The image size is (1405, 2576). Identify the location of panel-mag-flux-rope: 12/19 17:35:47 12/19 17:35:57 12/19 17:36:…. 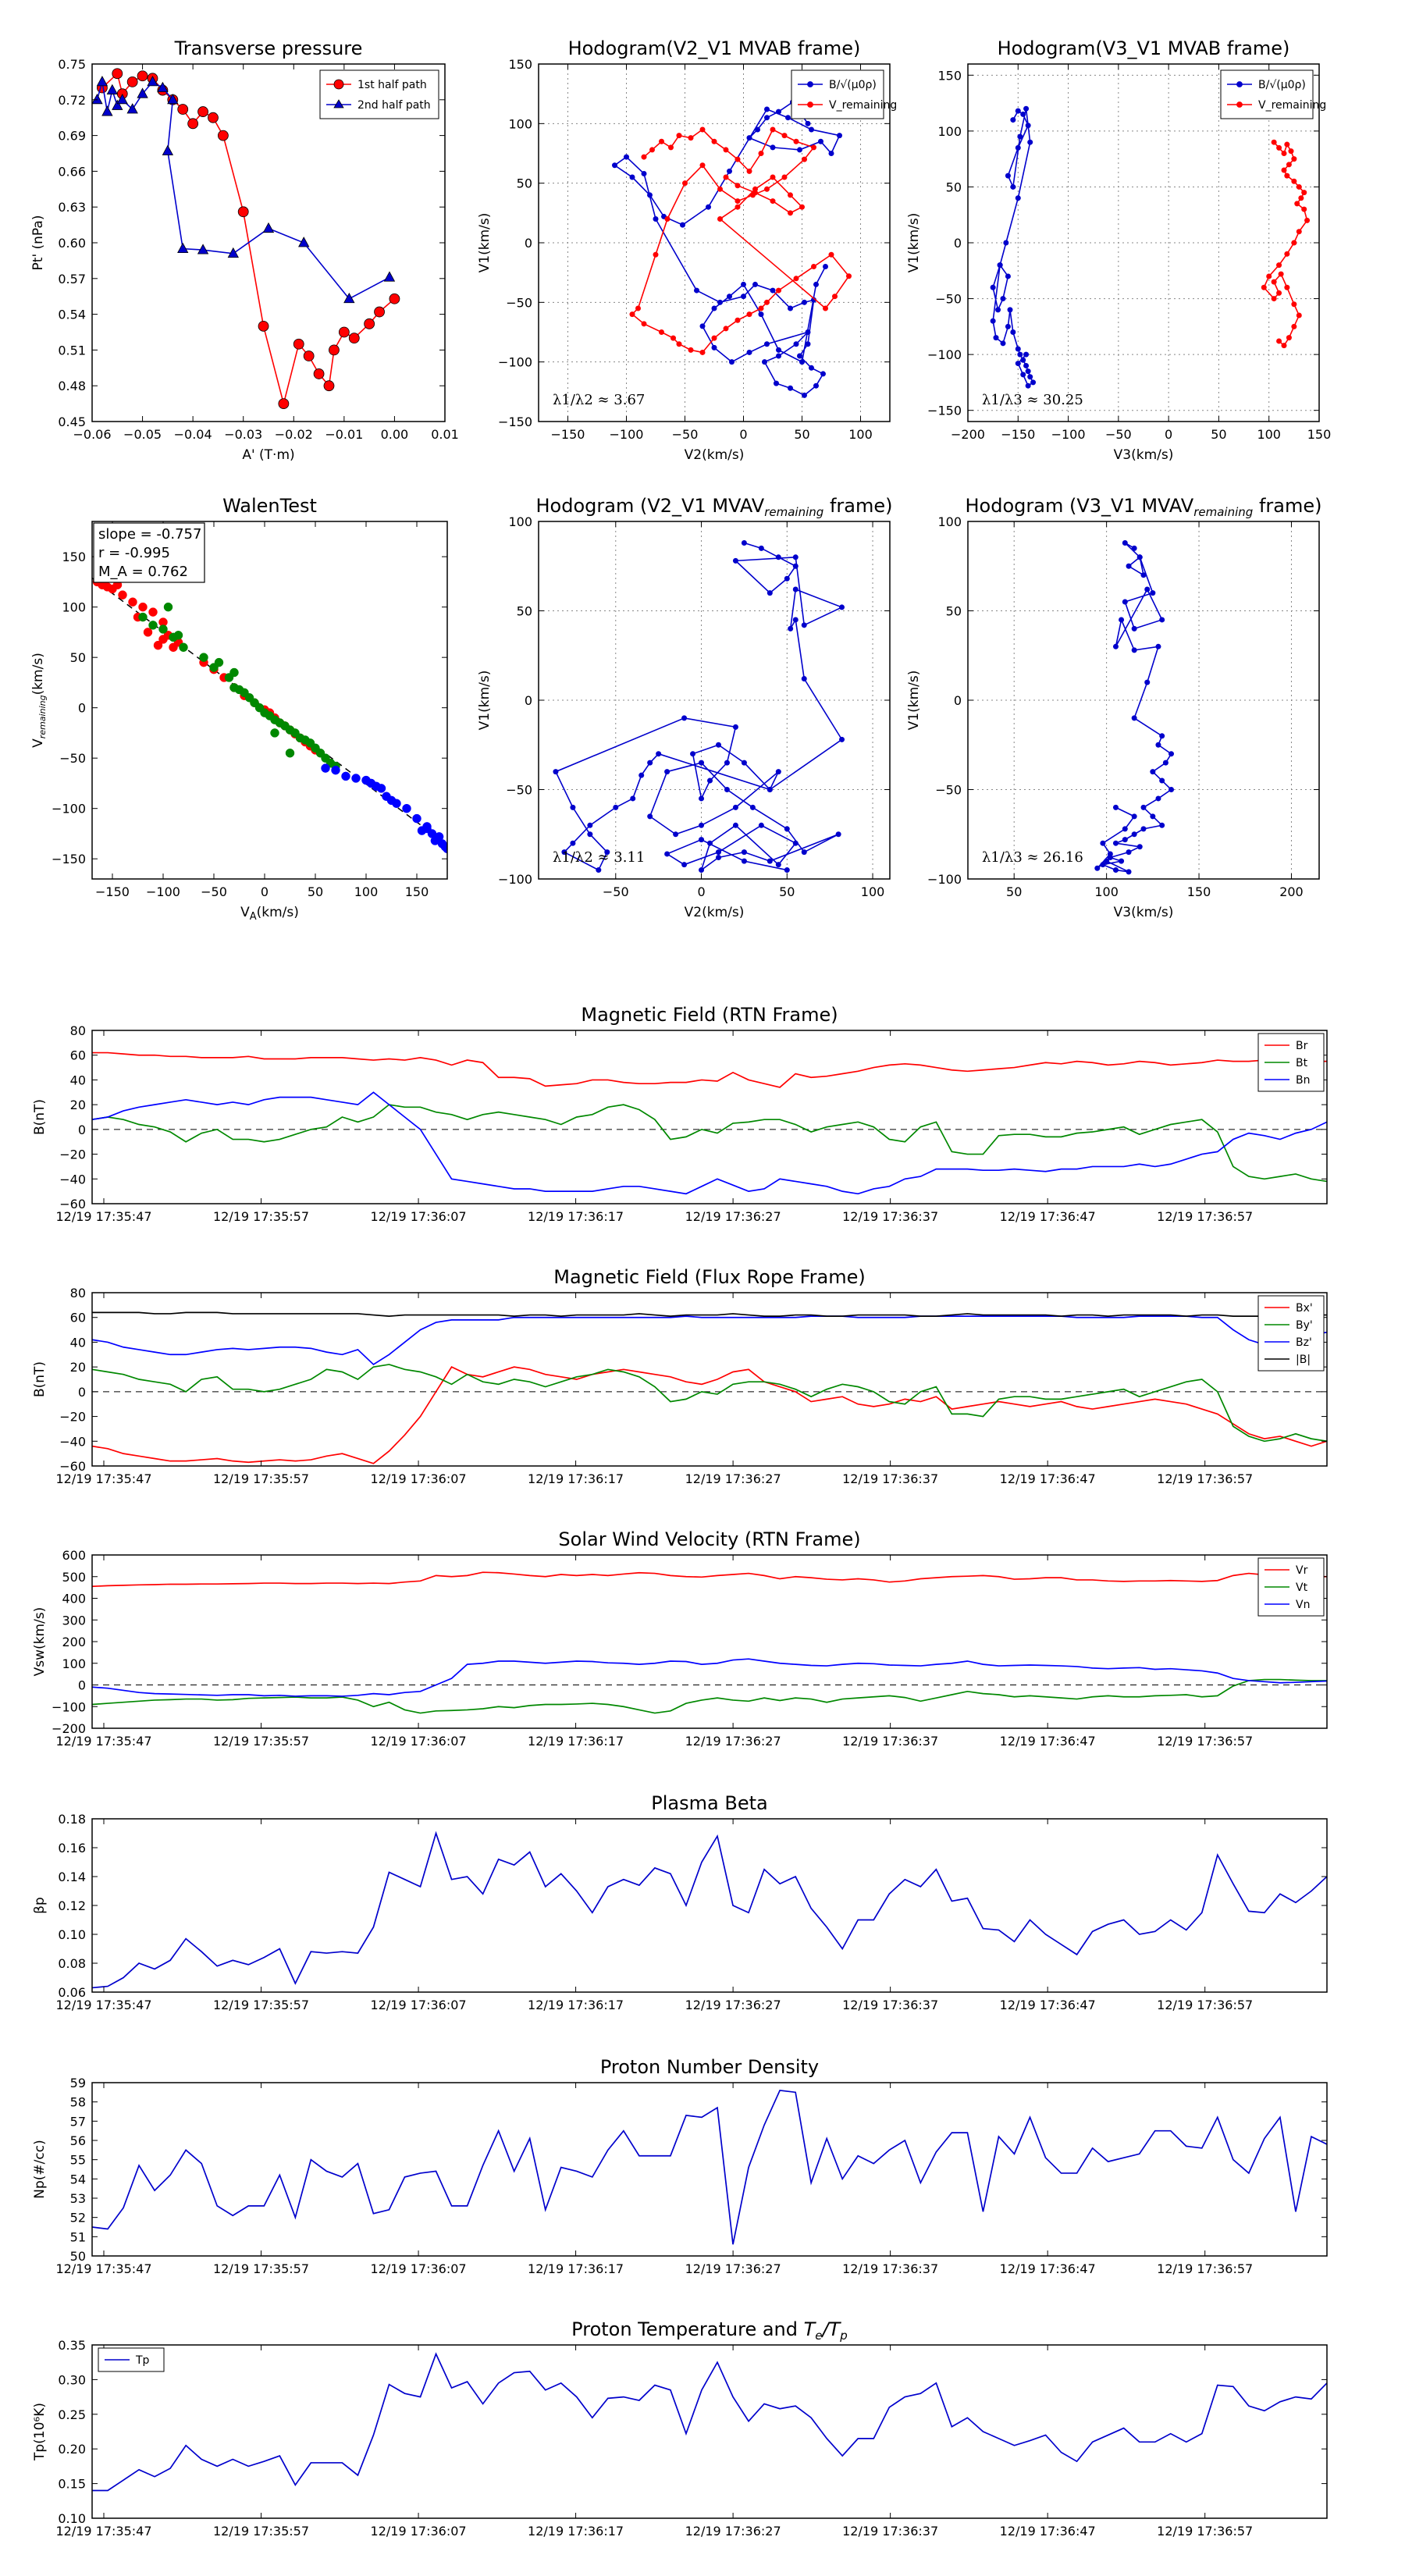
(680, 1376).